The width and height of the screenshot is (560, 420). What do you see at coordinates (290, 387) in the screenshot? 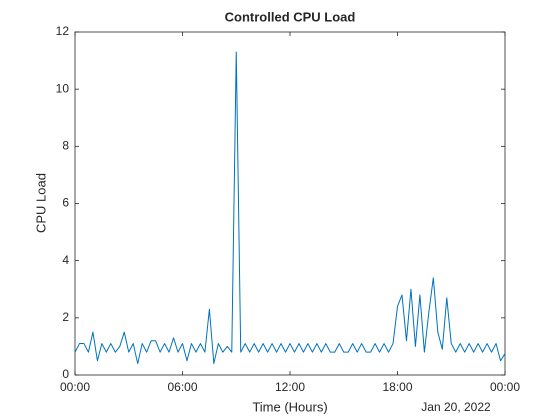
I see `x-tick-label: 12:00` at bounding box center [290, 387].